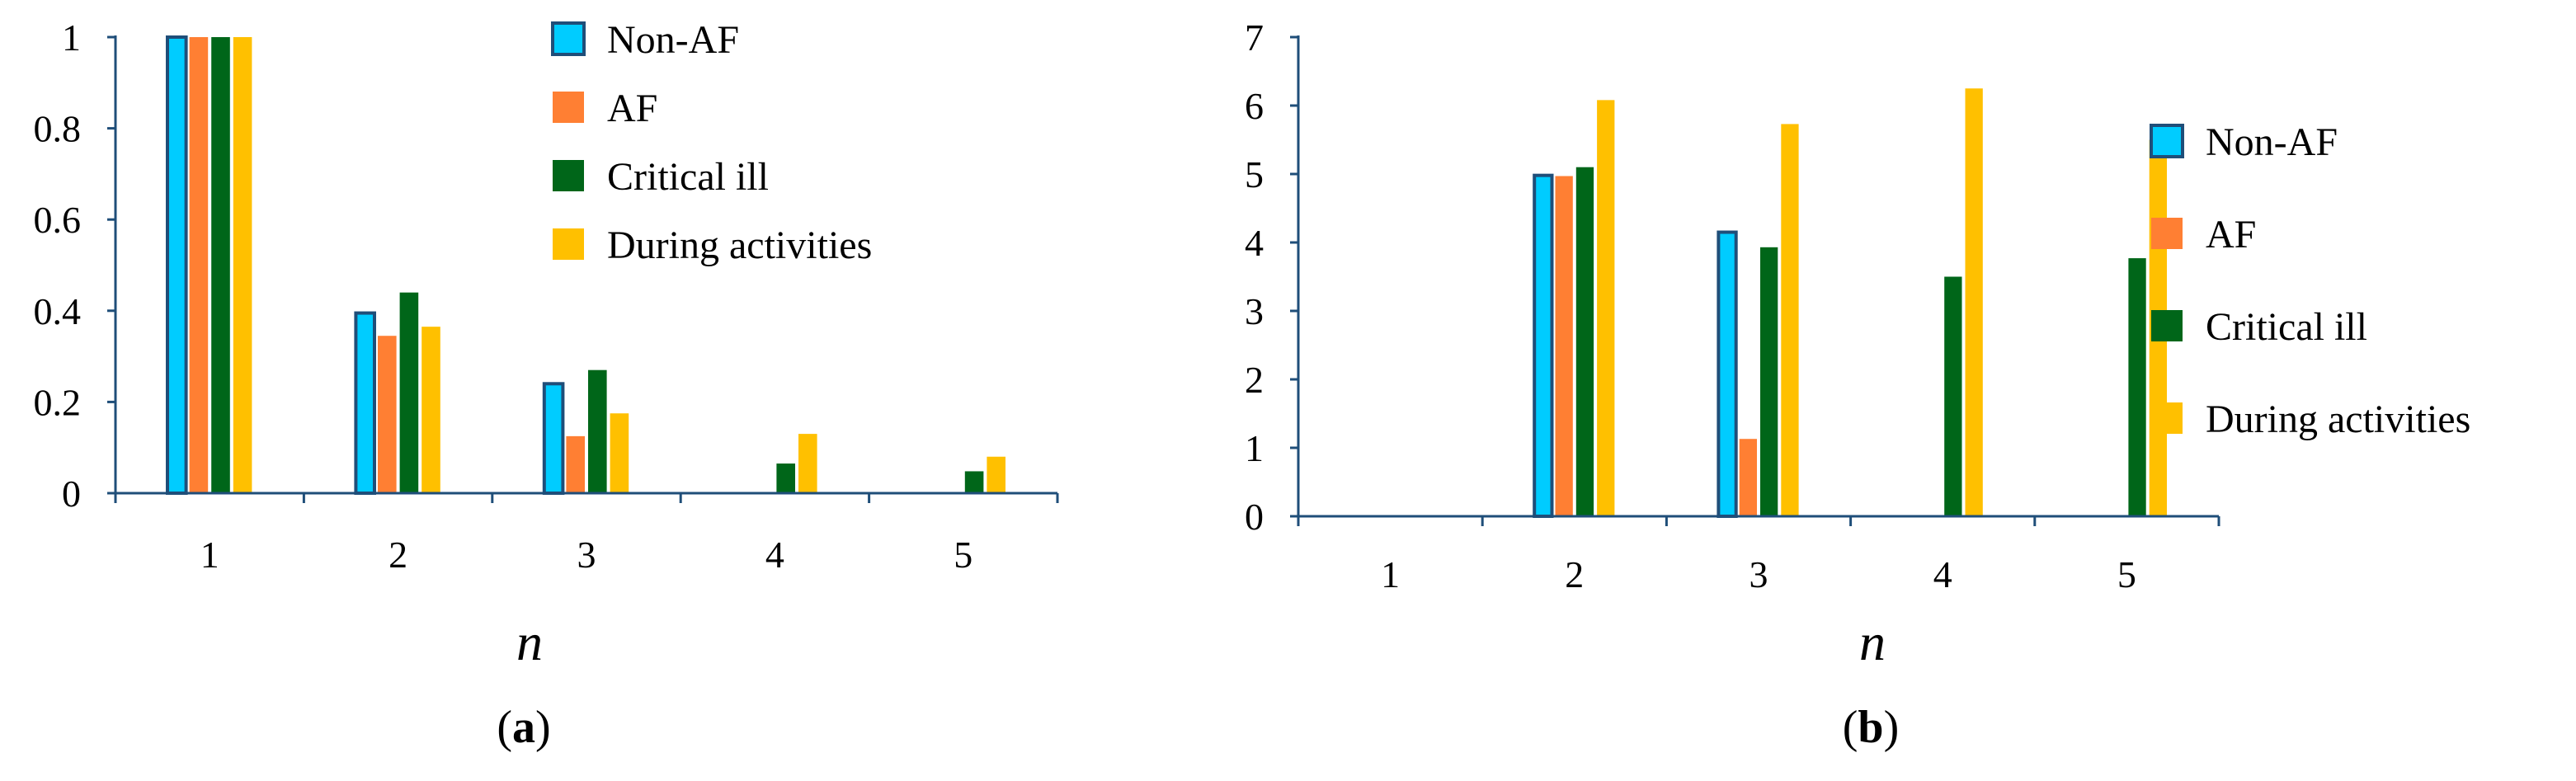 The height and width of the screenshot is (781, 2576). I want to click on panel-label-letter: a, so click(523, 727).